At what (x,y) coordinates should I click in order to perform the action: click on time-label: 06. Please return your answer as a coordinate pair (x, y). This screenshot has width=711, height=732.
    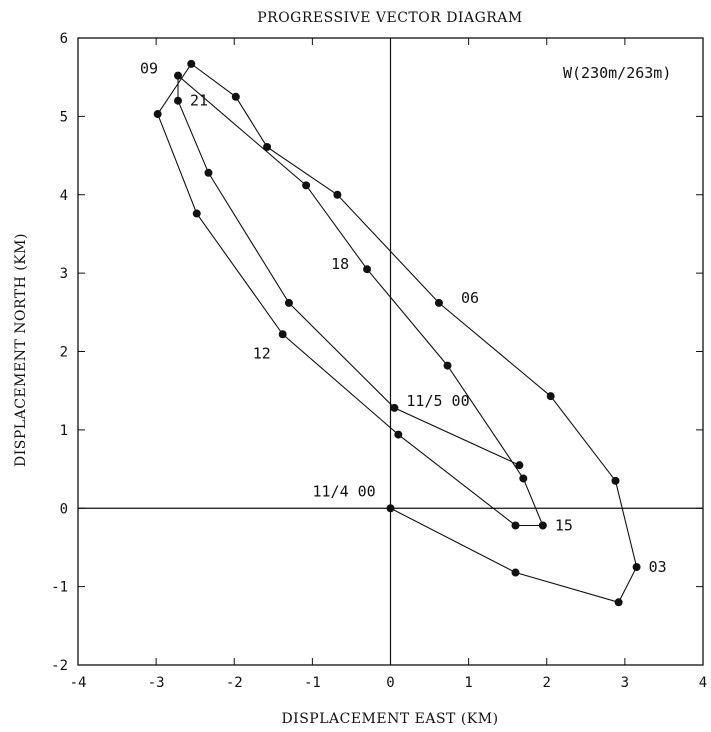
    Looking at the image, I should click on (470, 298).